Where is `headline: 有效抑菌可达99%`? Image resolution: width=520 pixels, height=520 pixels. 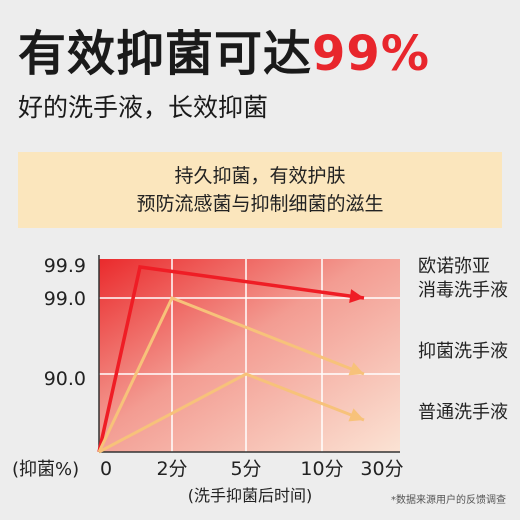
headline: 有效抑菌可达99% is located at coordinates (224, 54).